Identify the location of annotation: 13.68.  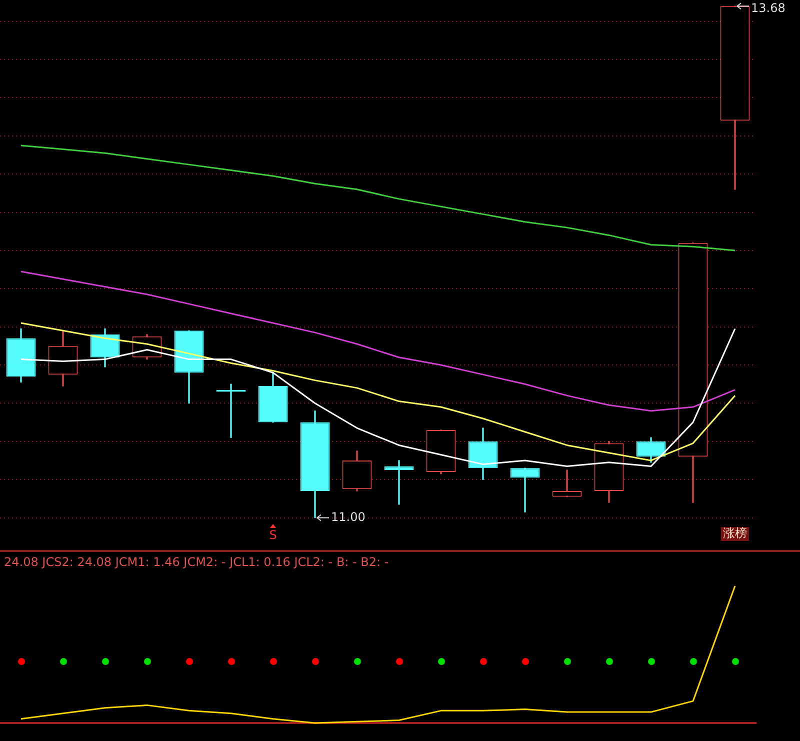
(768, 8).